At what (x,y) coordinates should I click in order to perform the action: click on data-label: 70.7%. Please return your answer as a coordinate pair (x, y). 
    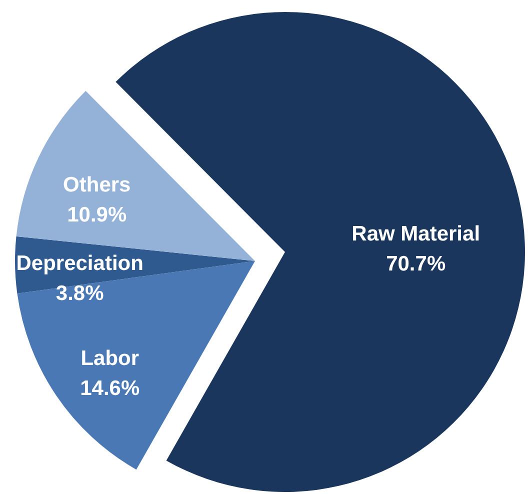
    Looking at the image, I should click on (416, 264).